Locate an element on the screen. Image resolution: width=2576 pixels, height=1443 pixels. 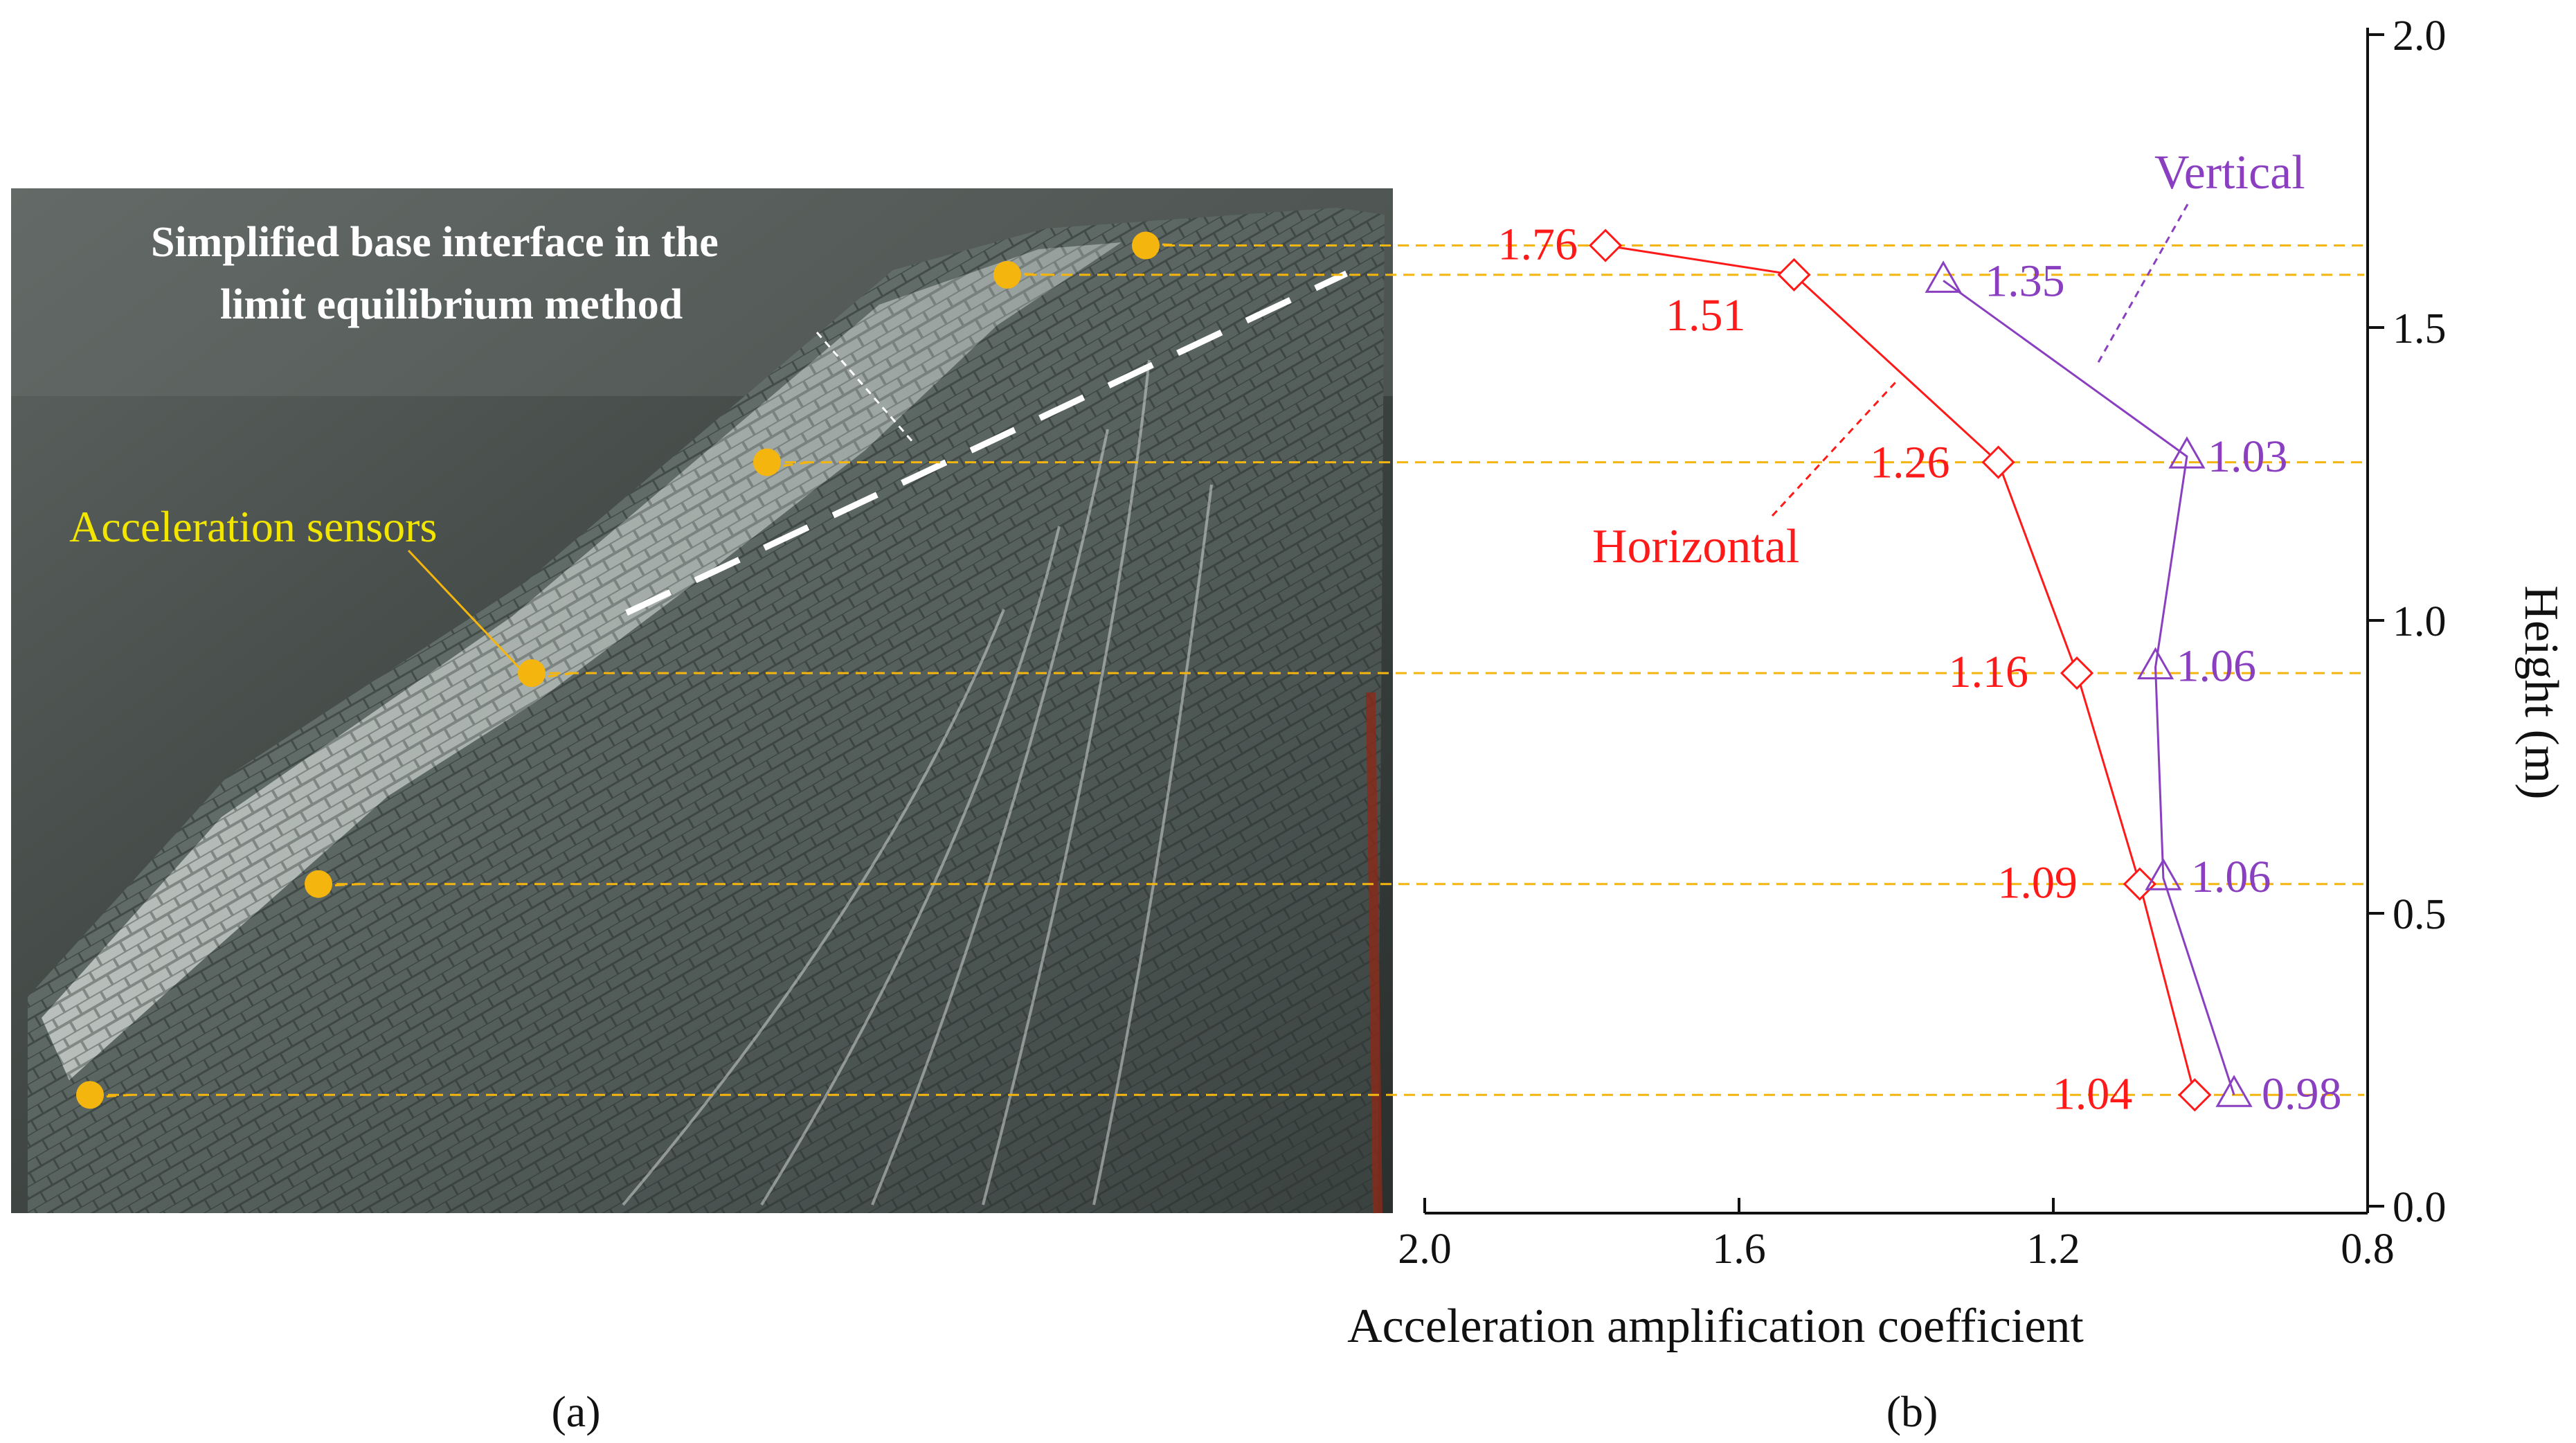
y-axis-label: Height (m) is located at coordinates (2541, 692).